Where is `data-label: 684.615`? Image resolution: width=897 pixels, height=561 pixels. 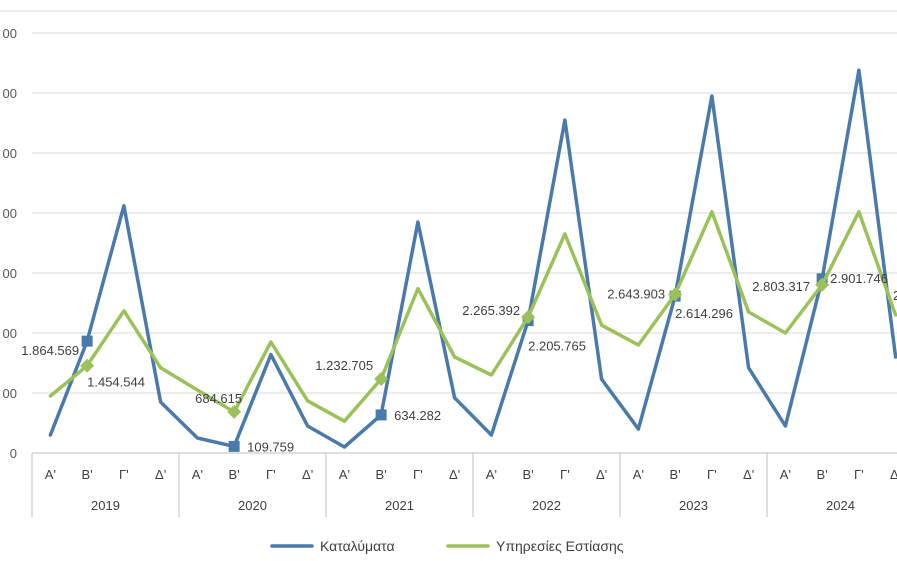
data-label: 684.615 is located at coordinates (218, 398).